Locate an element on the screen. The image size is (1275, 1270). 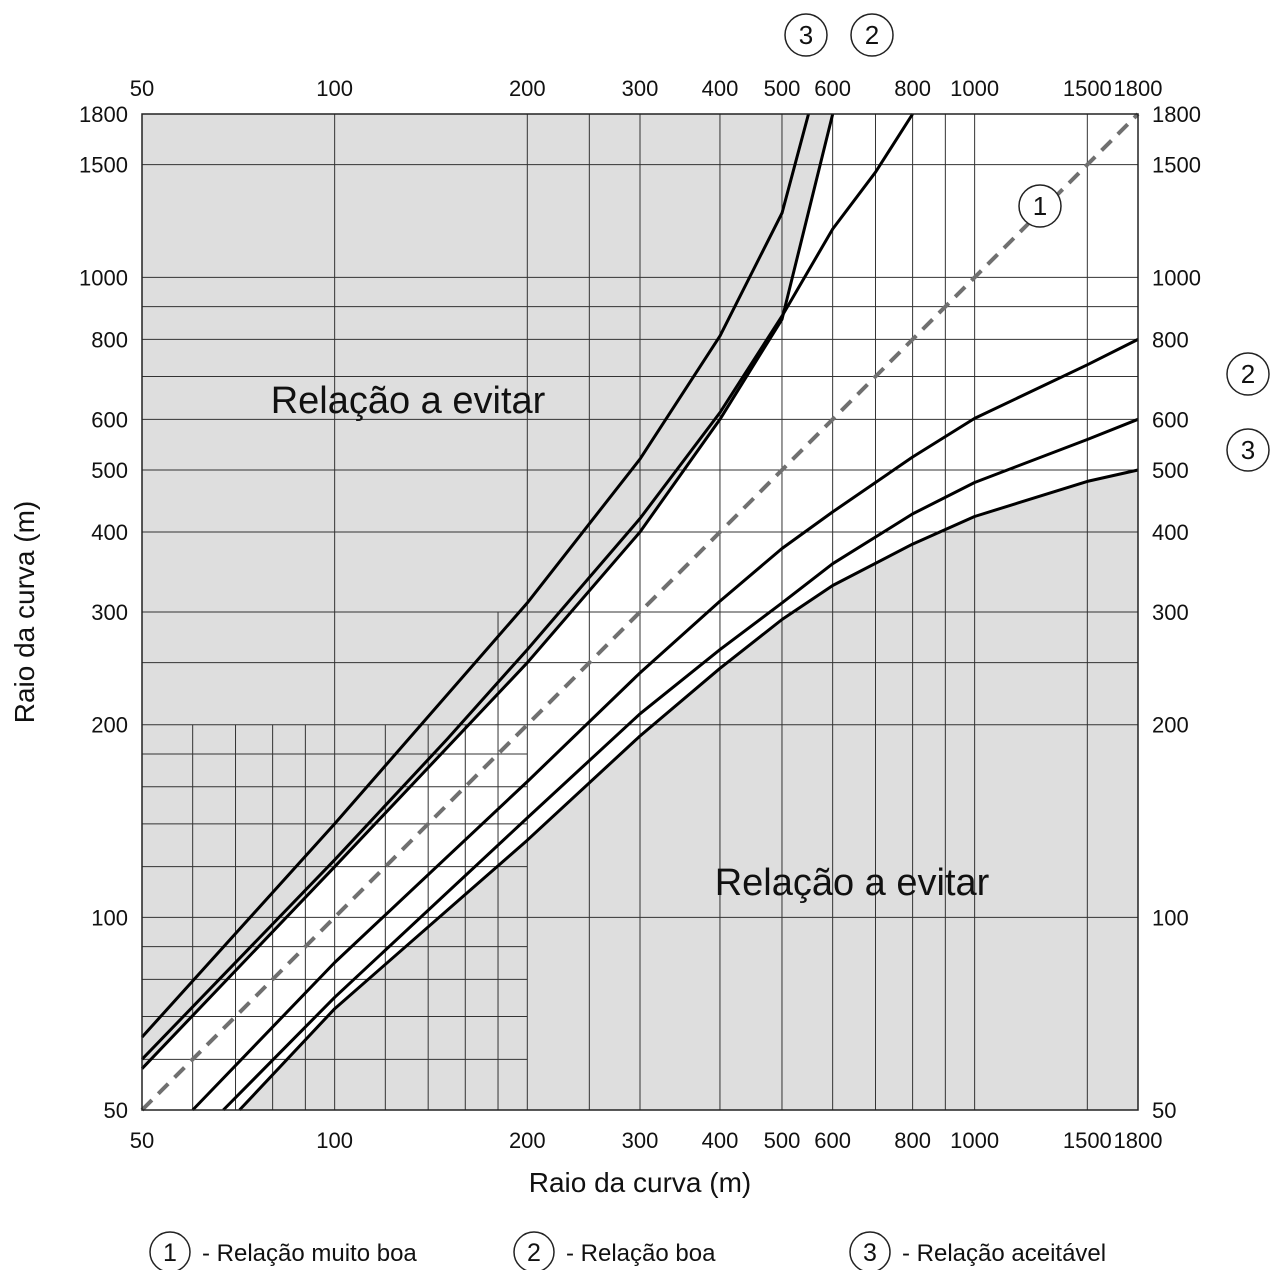
x-tick-label-top: 1800 is located at coordinates (1138, 88).